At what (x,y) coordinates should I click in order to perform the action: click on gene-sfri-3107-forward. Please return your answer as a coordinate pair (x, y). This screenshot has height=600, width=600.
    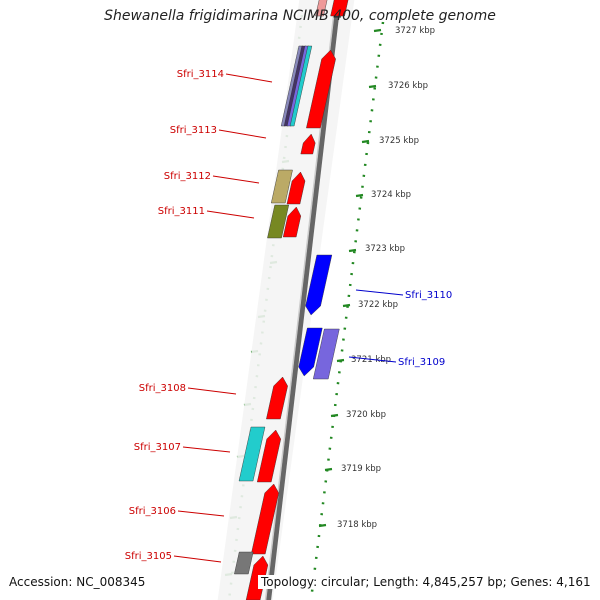
    Looking at the image, I should click on (268, 456).